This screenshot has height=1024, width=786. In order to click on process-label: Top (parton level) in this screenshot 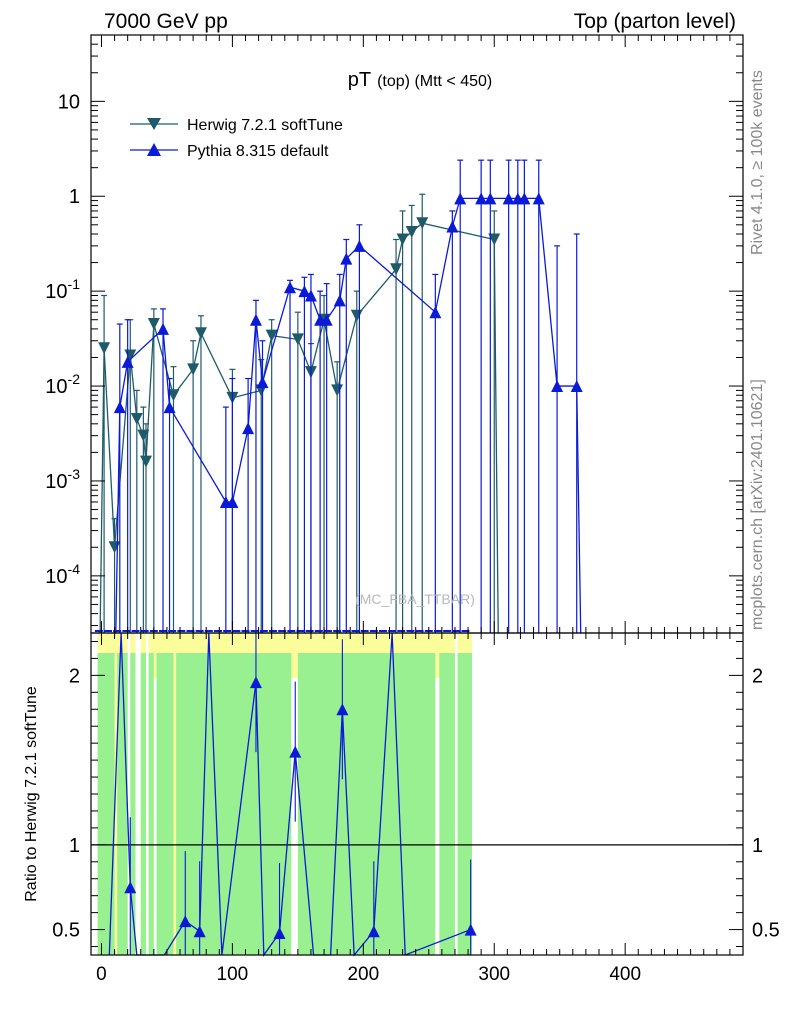, I will do `click(655, 21)`.